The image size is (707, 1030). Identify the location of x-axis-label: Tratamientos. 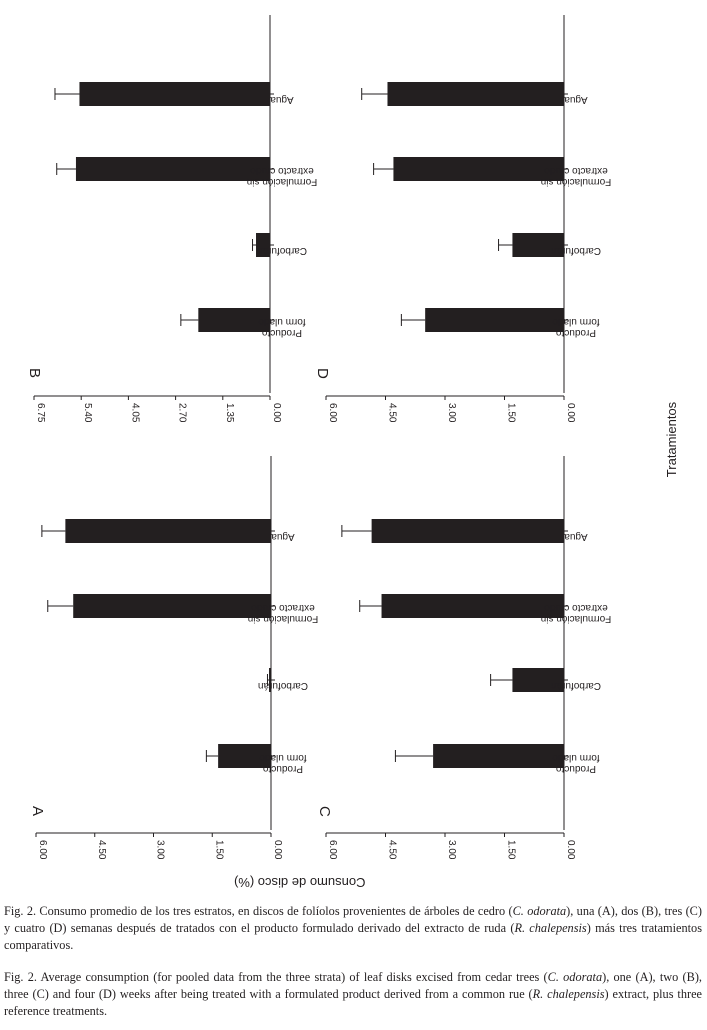
(672, 439).